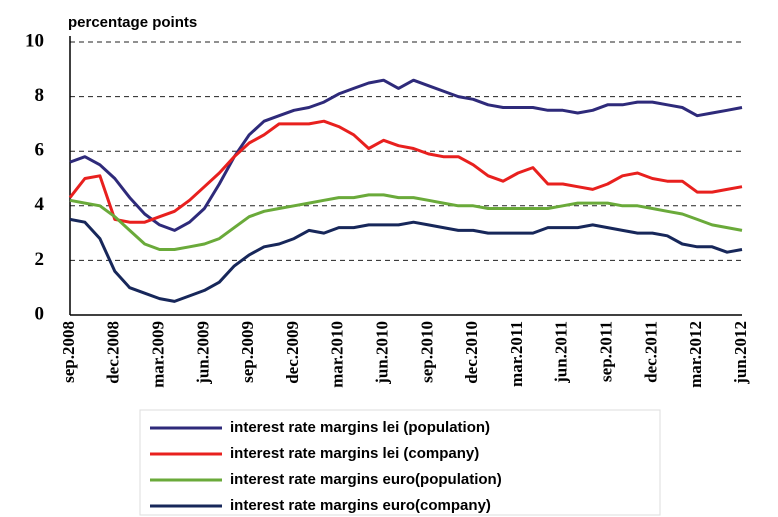  What do you see at coordinates (40, 150) in the screenshot?
I see `y-tick-label: 6` at bounding box center [40, 150].